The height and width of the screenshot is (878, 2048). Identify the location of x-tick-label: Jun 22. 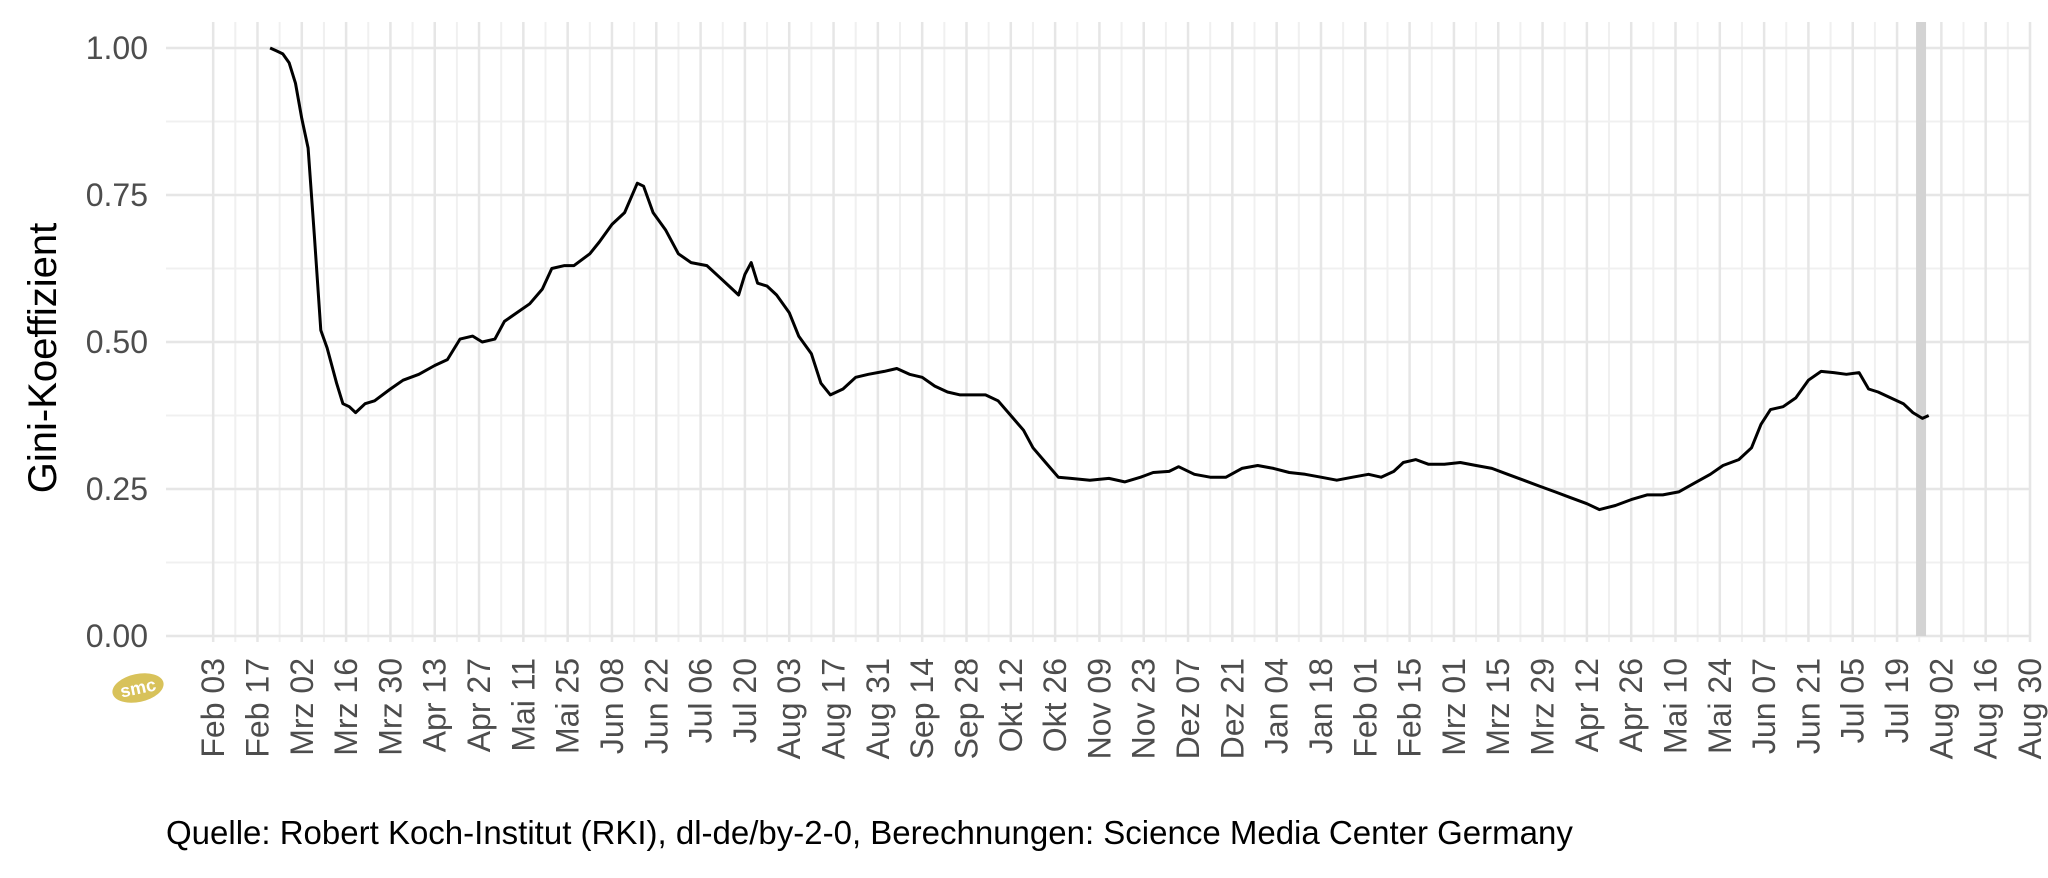
(656, 706).